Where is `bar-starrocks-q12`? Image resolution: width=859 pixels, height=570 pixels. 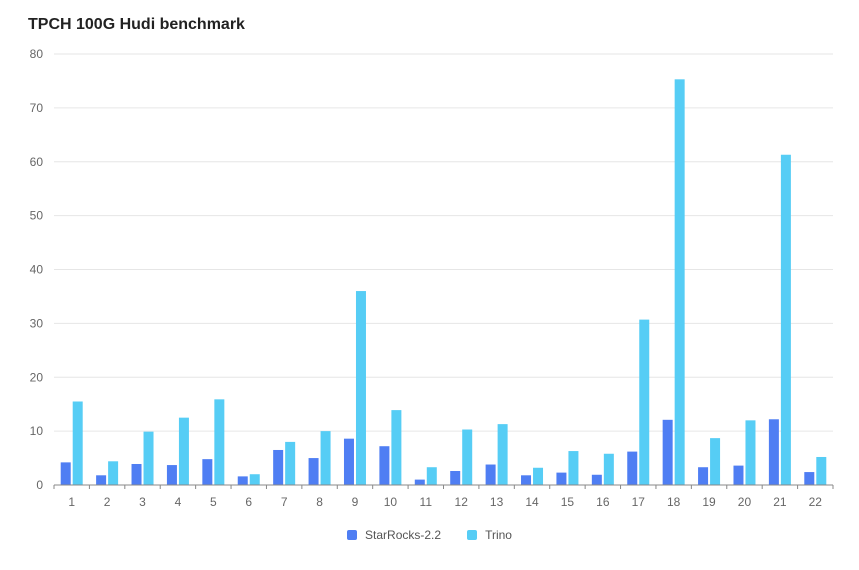
bar-starrocks-q12 is located at coordinates (455, 477).